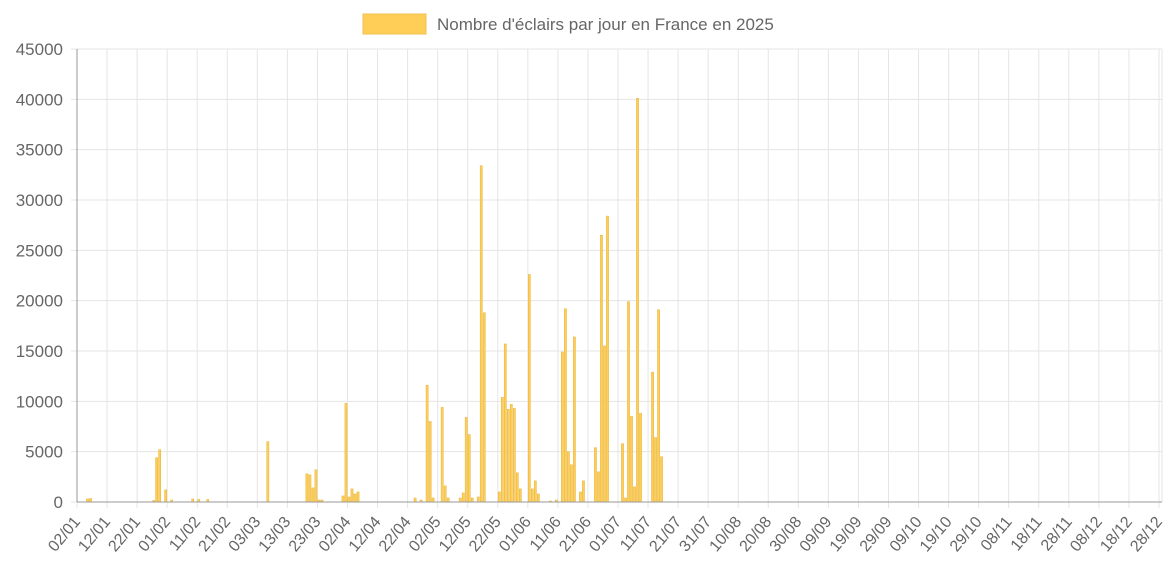  Describe the element at coordinates (245, 535) in the screenshot. I see `x-tick-label: 03/03` at that location.